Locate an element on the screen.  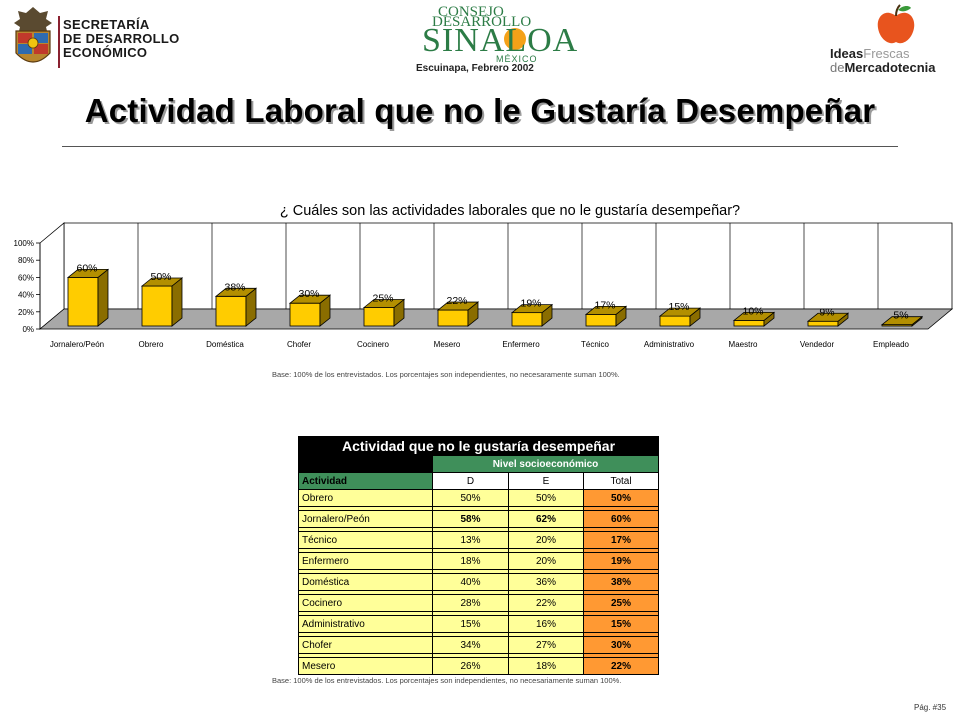
de-mercadotecnia-line: deMercadotecnia is located at coordinates (883, 67).